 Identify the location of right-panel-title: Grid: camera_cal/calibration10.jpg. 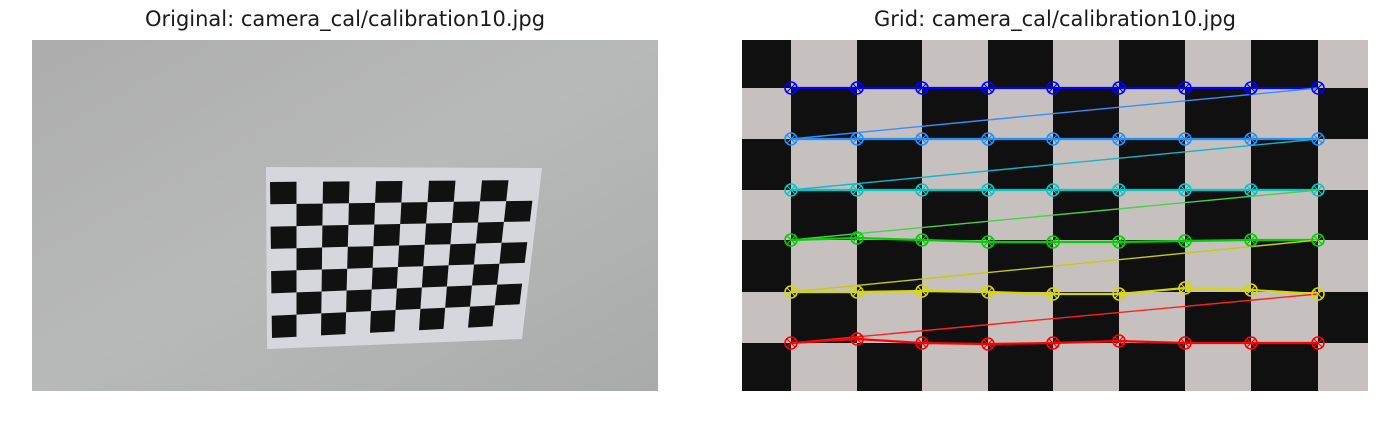
(1055, 19).